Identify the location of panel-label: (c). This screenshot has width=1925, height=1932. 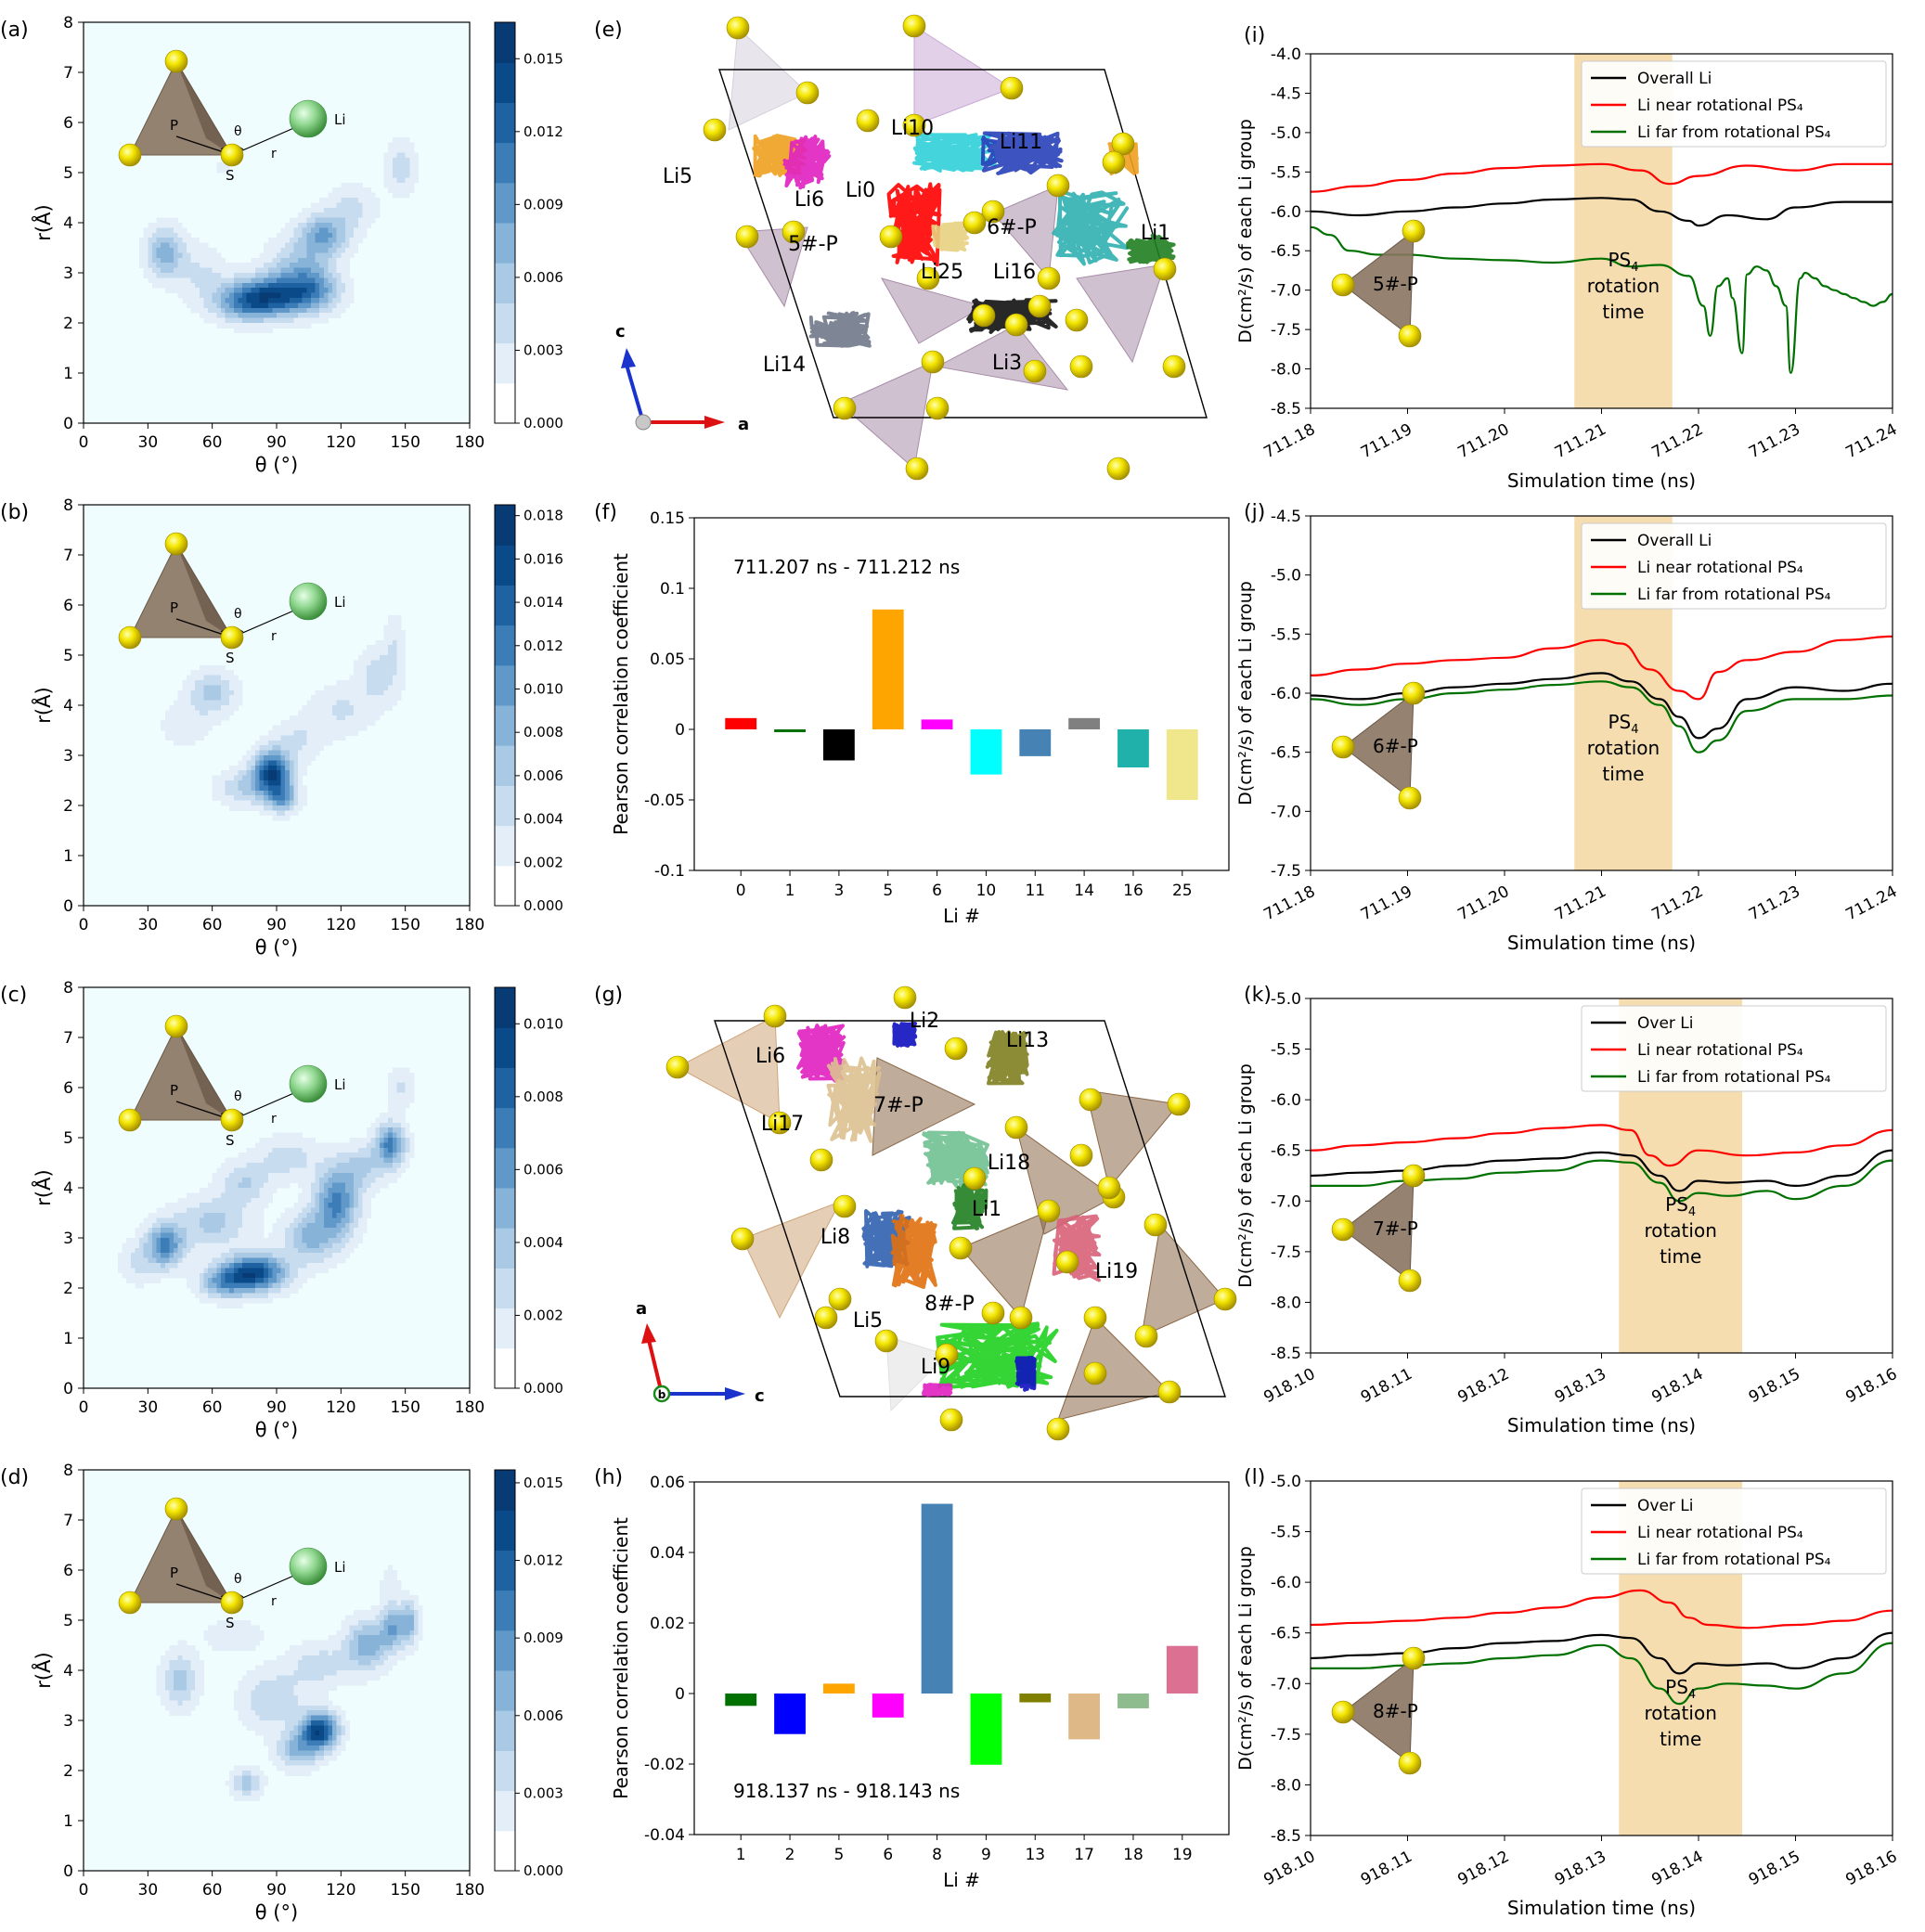
(13, 995).